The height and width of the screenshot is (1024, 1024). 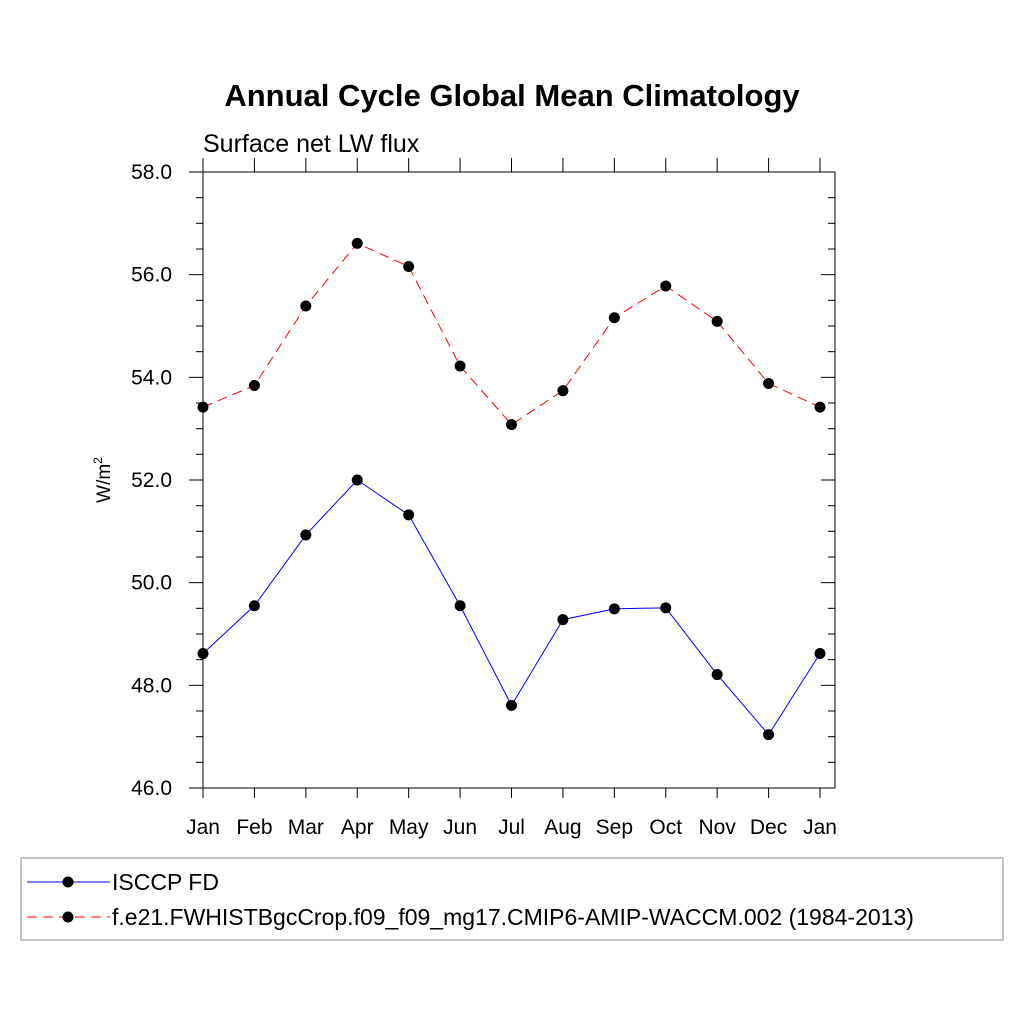 What do you see at coordinates (98, 460) in the screenshot?
I see `y-axis-label-superscript: 2` at bounding box center [98, 460].